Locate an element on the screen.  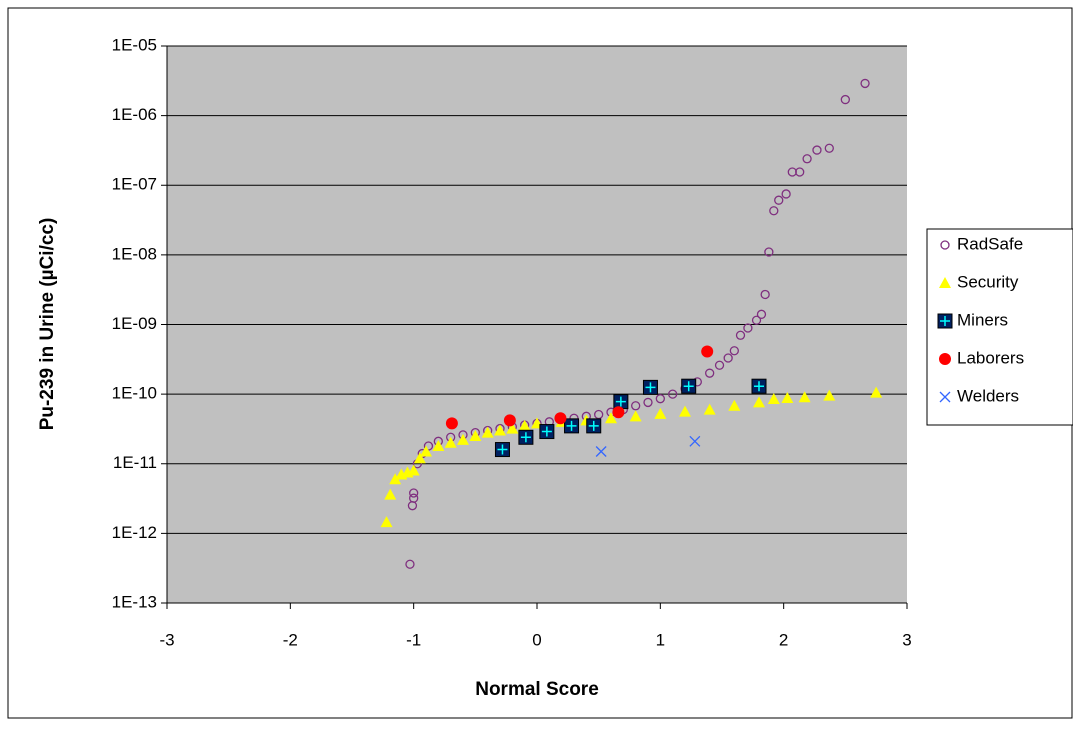
y-axis-label: Pu-239 in Urine (µCi/cc) is located at coordinates (47, 324).